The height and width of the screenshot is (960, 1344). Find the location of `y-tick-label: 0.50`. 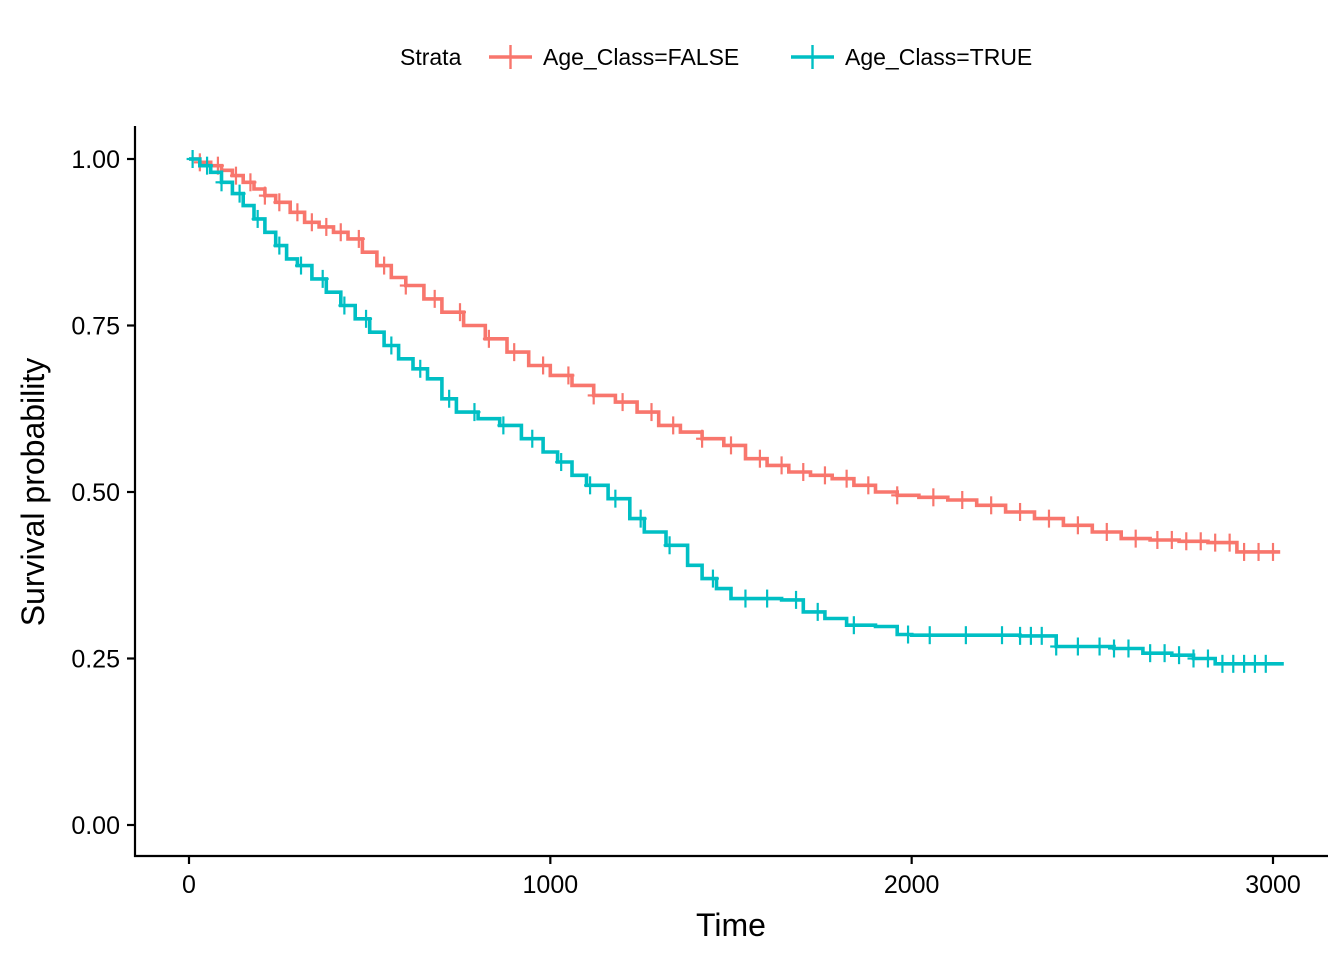

y-tick-label: 0.50 is located at coordinates (95, 493).